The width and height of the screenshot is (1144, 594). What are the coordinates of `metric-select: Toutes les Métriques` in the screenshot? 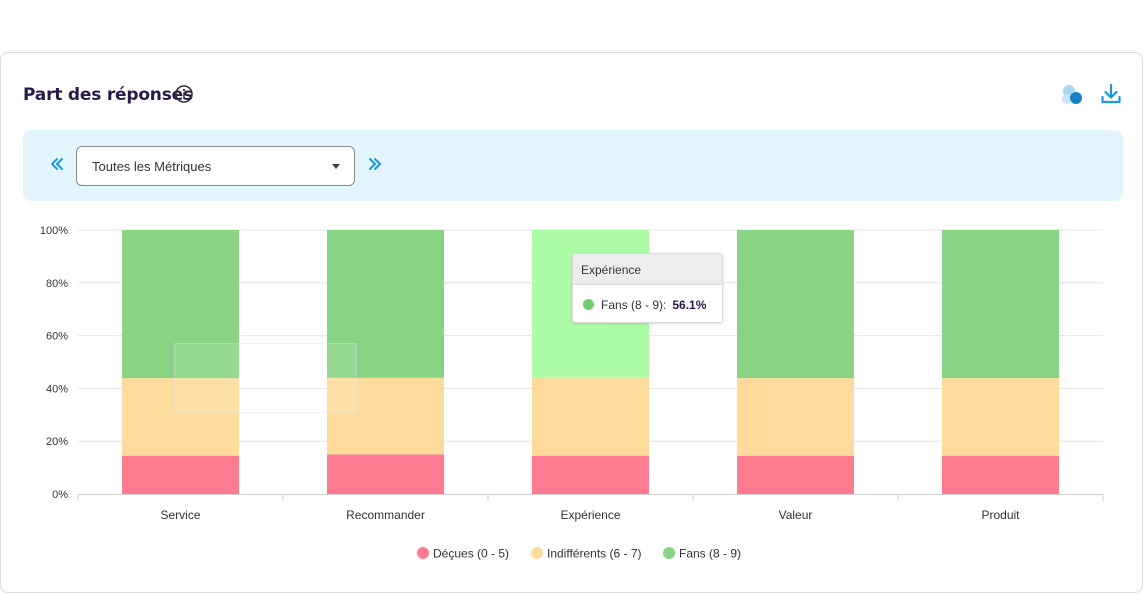 It's located at (215, 166).